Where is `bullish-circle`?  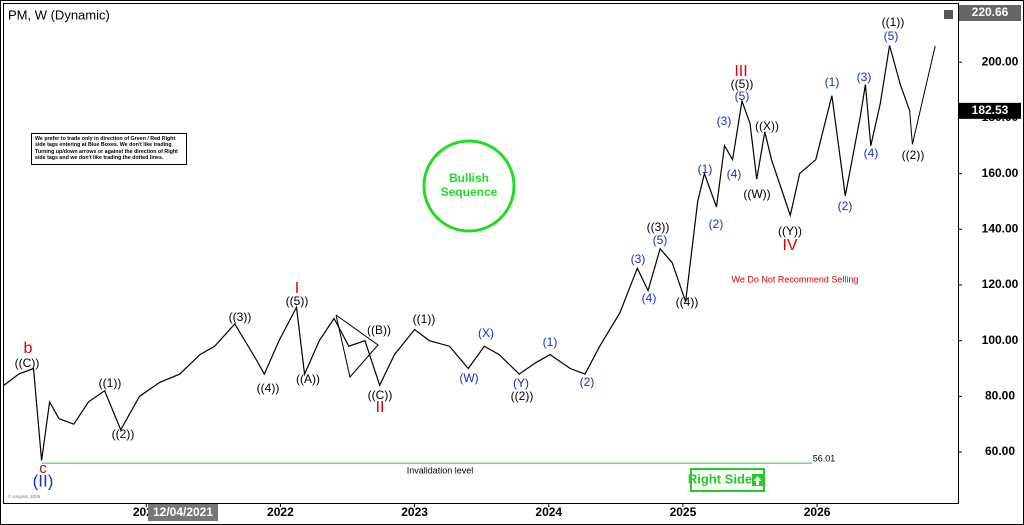 bullish-circle is located at coordinates (469, 186).